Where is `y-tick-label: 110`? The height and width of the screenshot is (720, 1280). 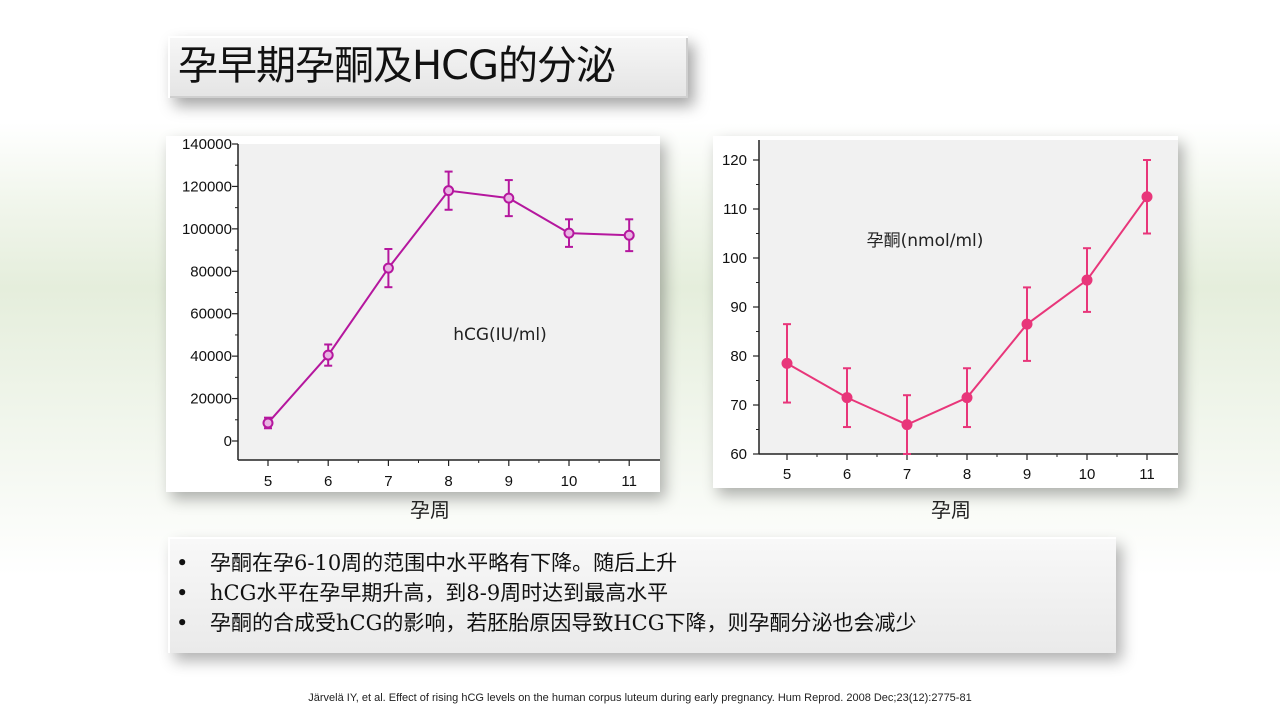 y-tick-label: 110 is located at coordinates (735, 209).